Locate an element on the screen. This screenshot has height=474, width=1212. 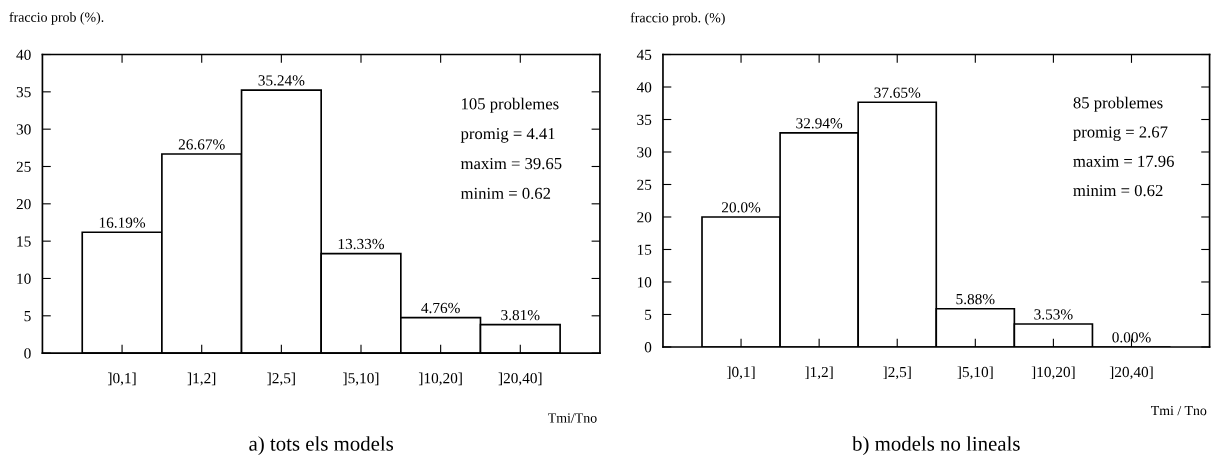
annotation: 105 problemes is located at coordinates (510, 105).